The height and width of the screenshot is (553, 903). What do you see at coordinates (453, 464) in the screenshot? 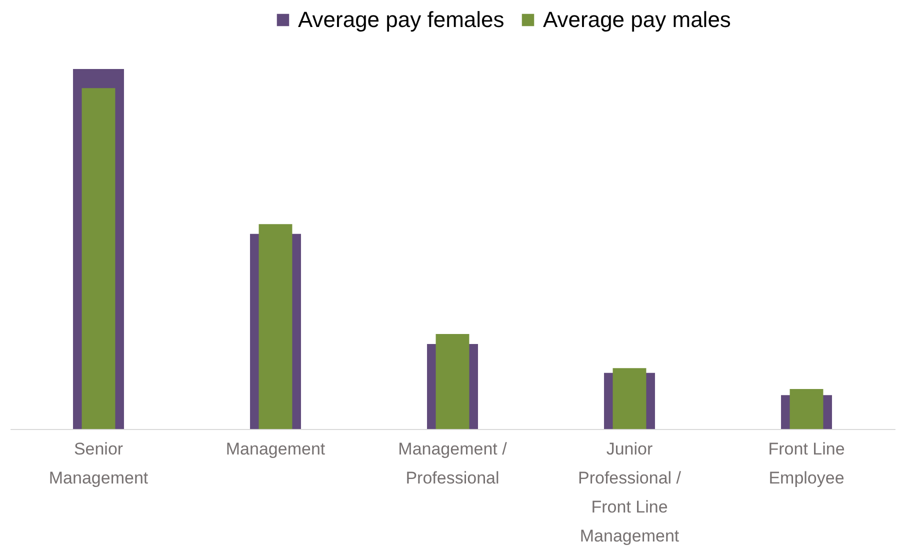
I see `x-tick-label: Management / Professional` at bounding box center [453, 464].